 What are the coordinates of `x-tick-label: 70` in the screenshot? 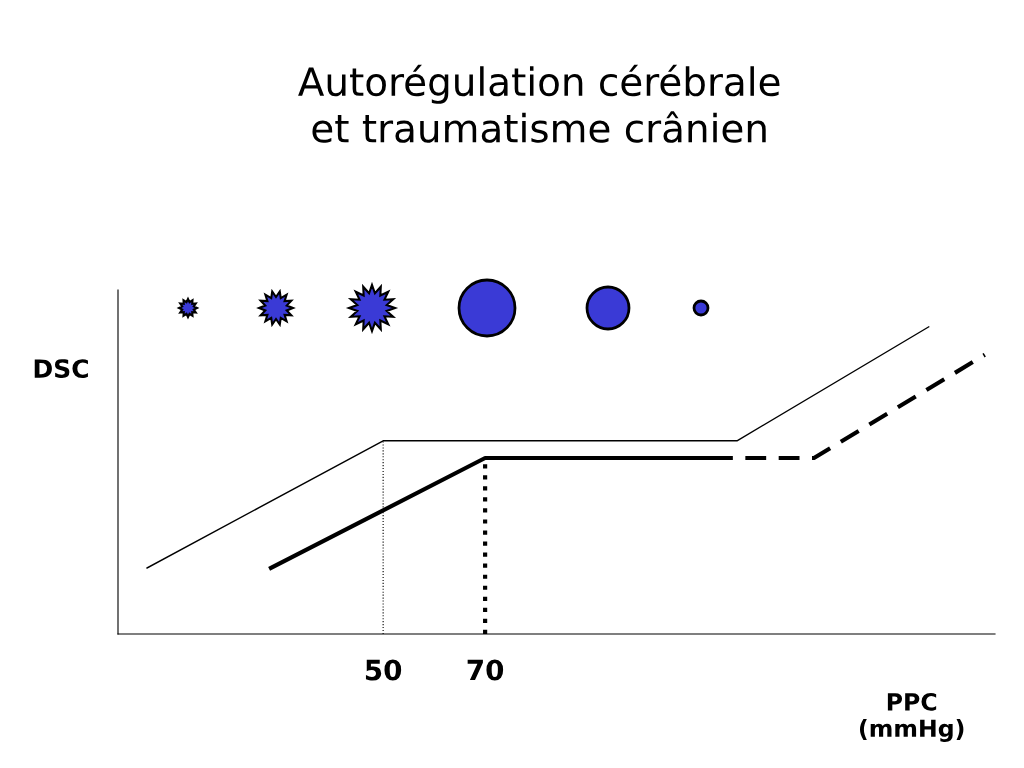 It's located at (485, 670).